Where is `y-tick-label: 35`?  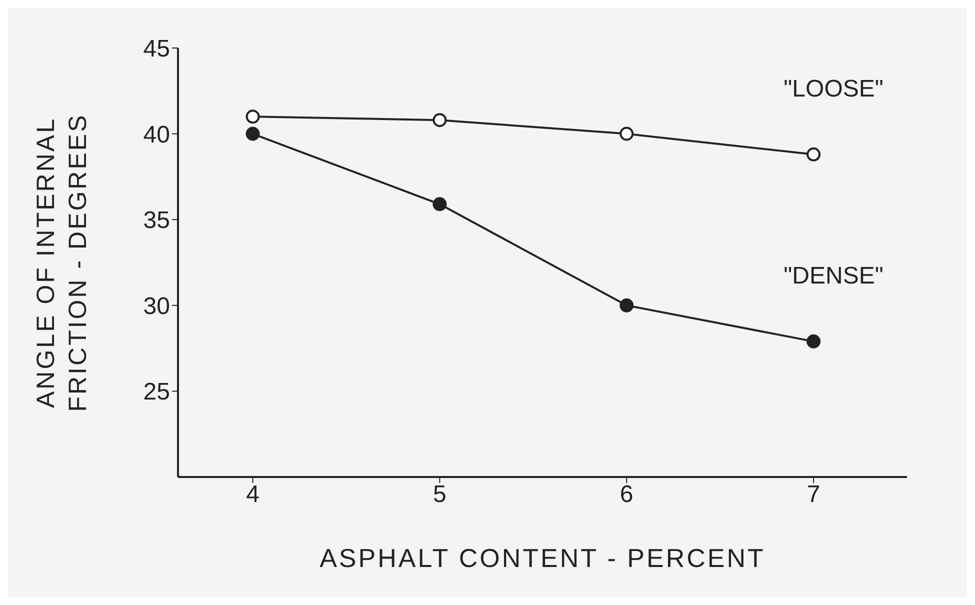
y-tick-label: 35 is located at coordinates (156, 220).